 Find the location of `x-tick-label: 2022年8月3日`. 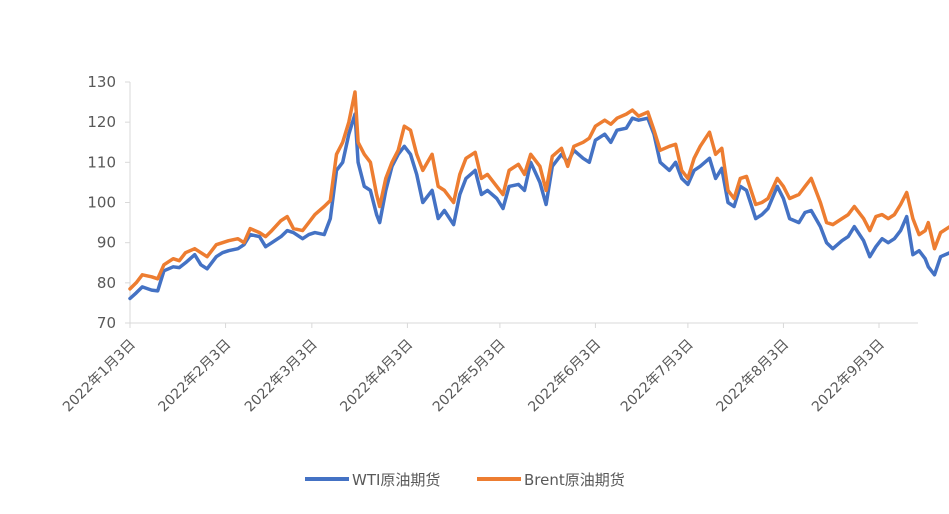

x-tick-label: 2022年8月3日 is located at coordinates (752, 376).